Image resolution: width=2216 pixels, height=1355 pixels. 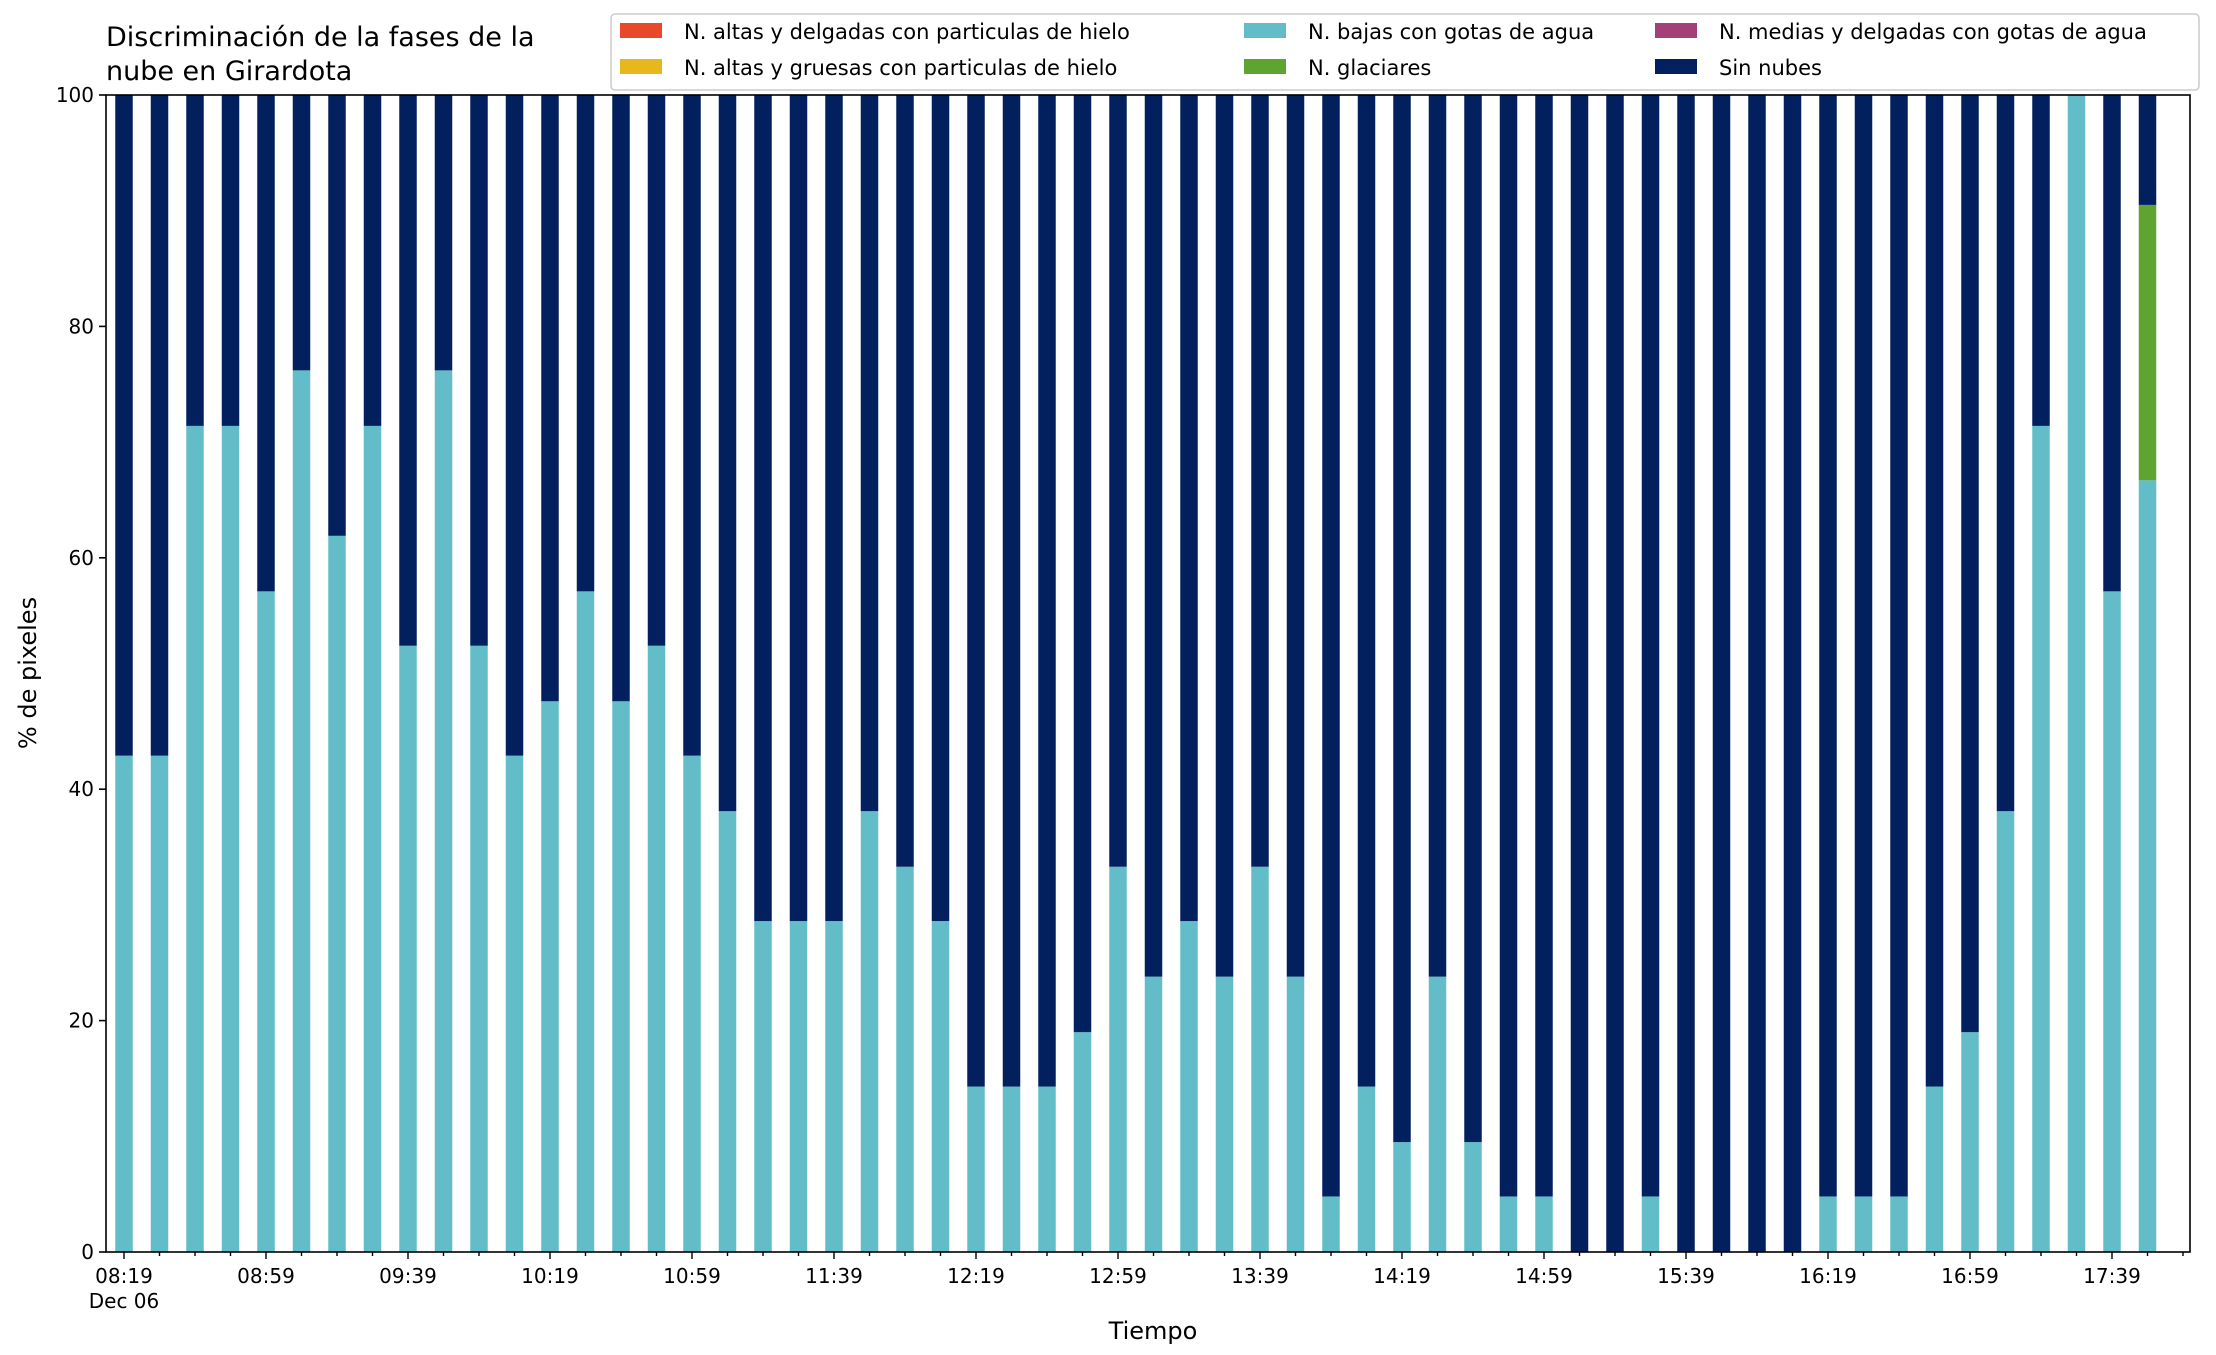 What do you see at coordinates (81, 326) in the screenshot?
I see `y-tick-label: 80` at bounding box center [81, 326].